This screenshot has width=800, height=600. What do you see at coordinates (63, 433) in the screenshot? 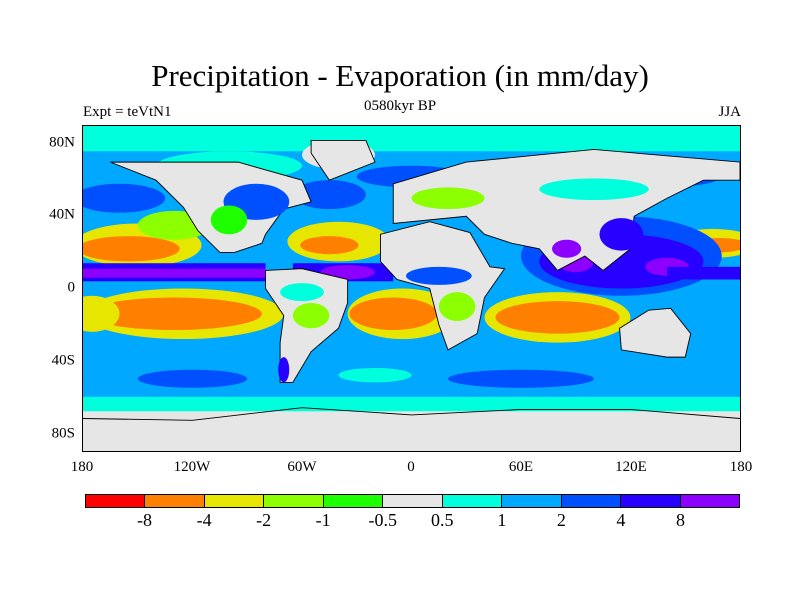
I see `lat-label: 80S` at bounding box center [63, 433].